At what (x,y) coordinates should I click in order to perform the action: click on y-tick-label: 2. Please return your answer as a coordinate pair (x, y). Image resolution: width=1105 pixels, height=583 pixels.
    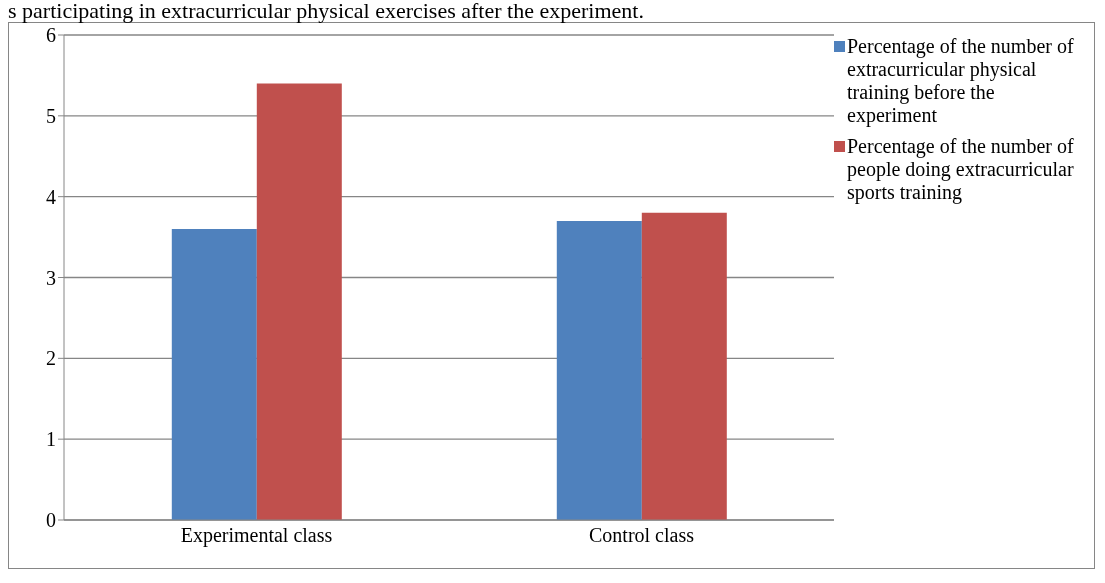
    Looking at the image, I should click on (51, 358).